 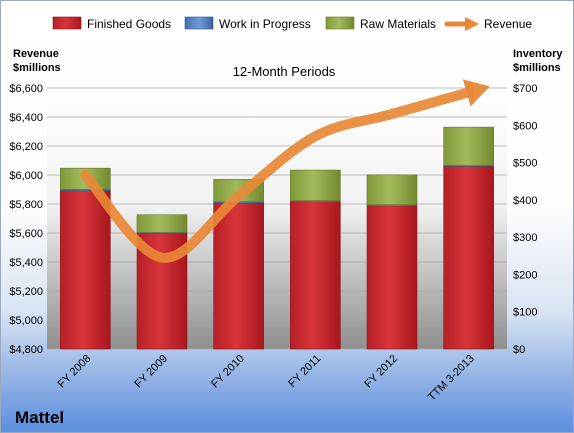 I want to click on left-tick-label: $5,200, so click(x=26, y=292).